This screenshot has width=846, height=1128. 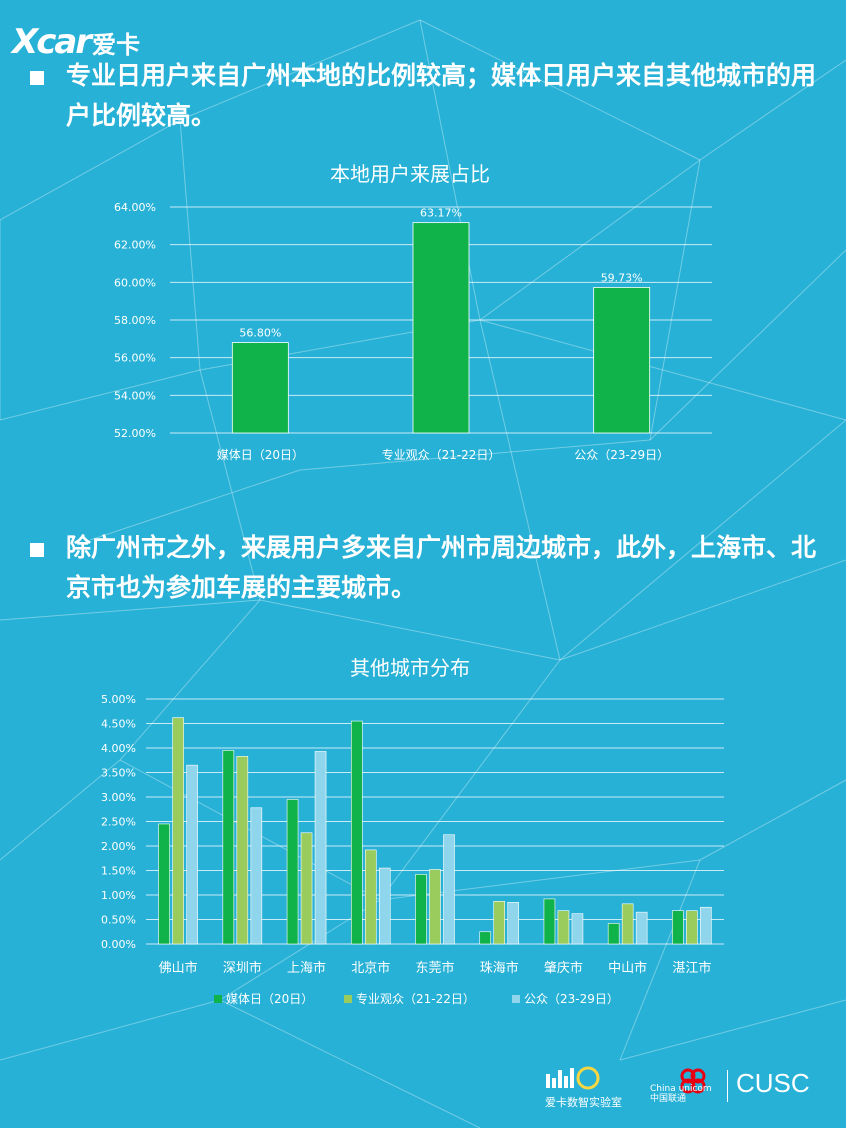 I want to click on footer-divider, so click(x=727, y=1086).